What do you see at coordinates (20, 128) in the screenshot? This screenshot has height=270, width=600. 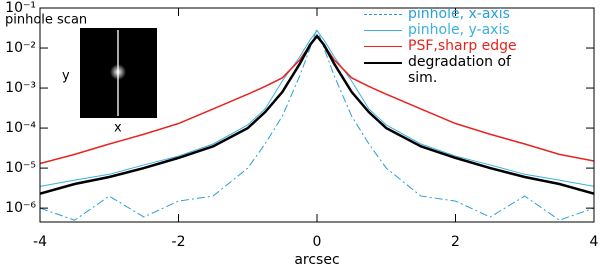 I see `y-tick-label: 10⁻⁴` at bounding box center [20, 128].